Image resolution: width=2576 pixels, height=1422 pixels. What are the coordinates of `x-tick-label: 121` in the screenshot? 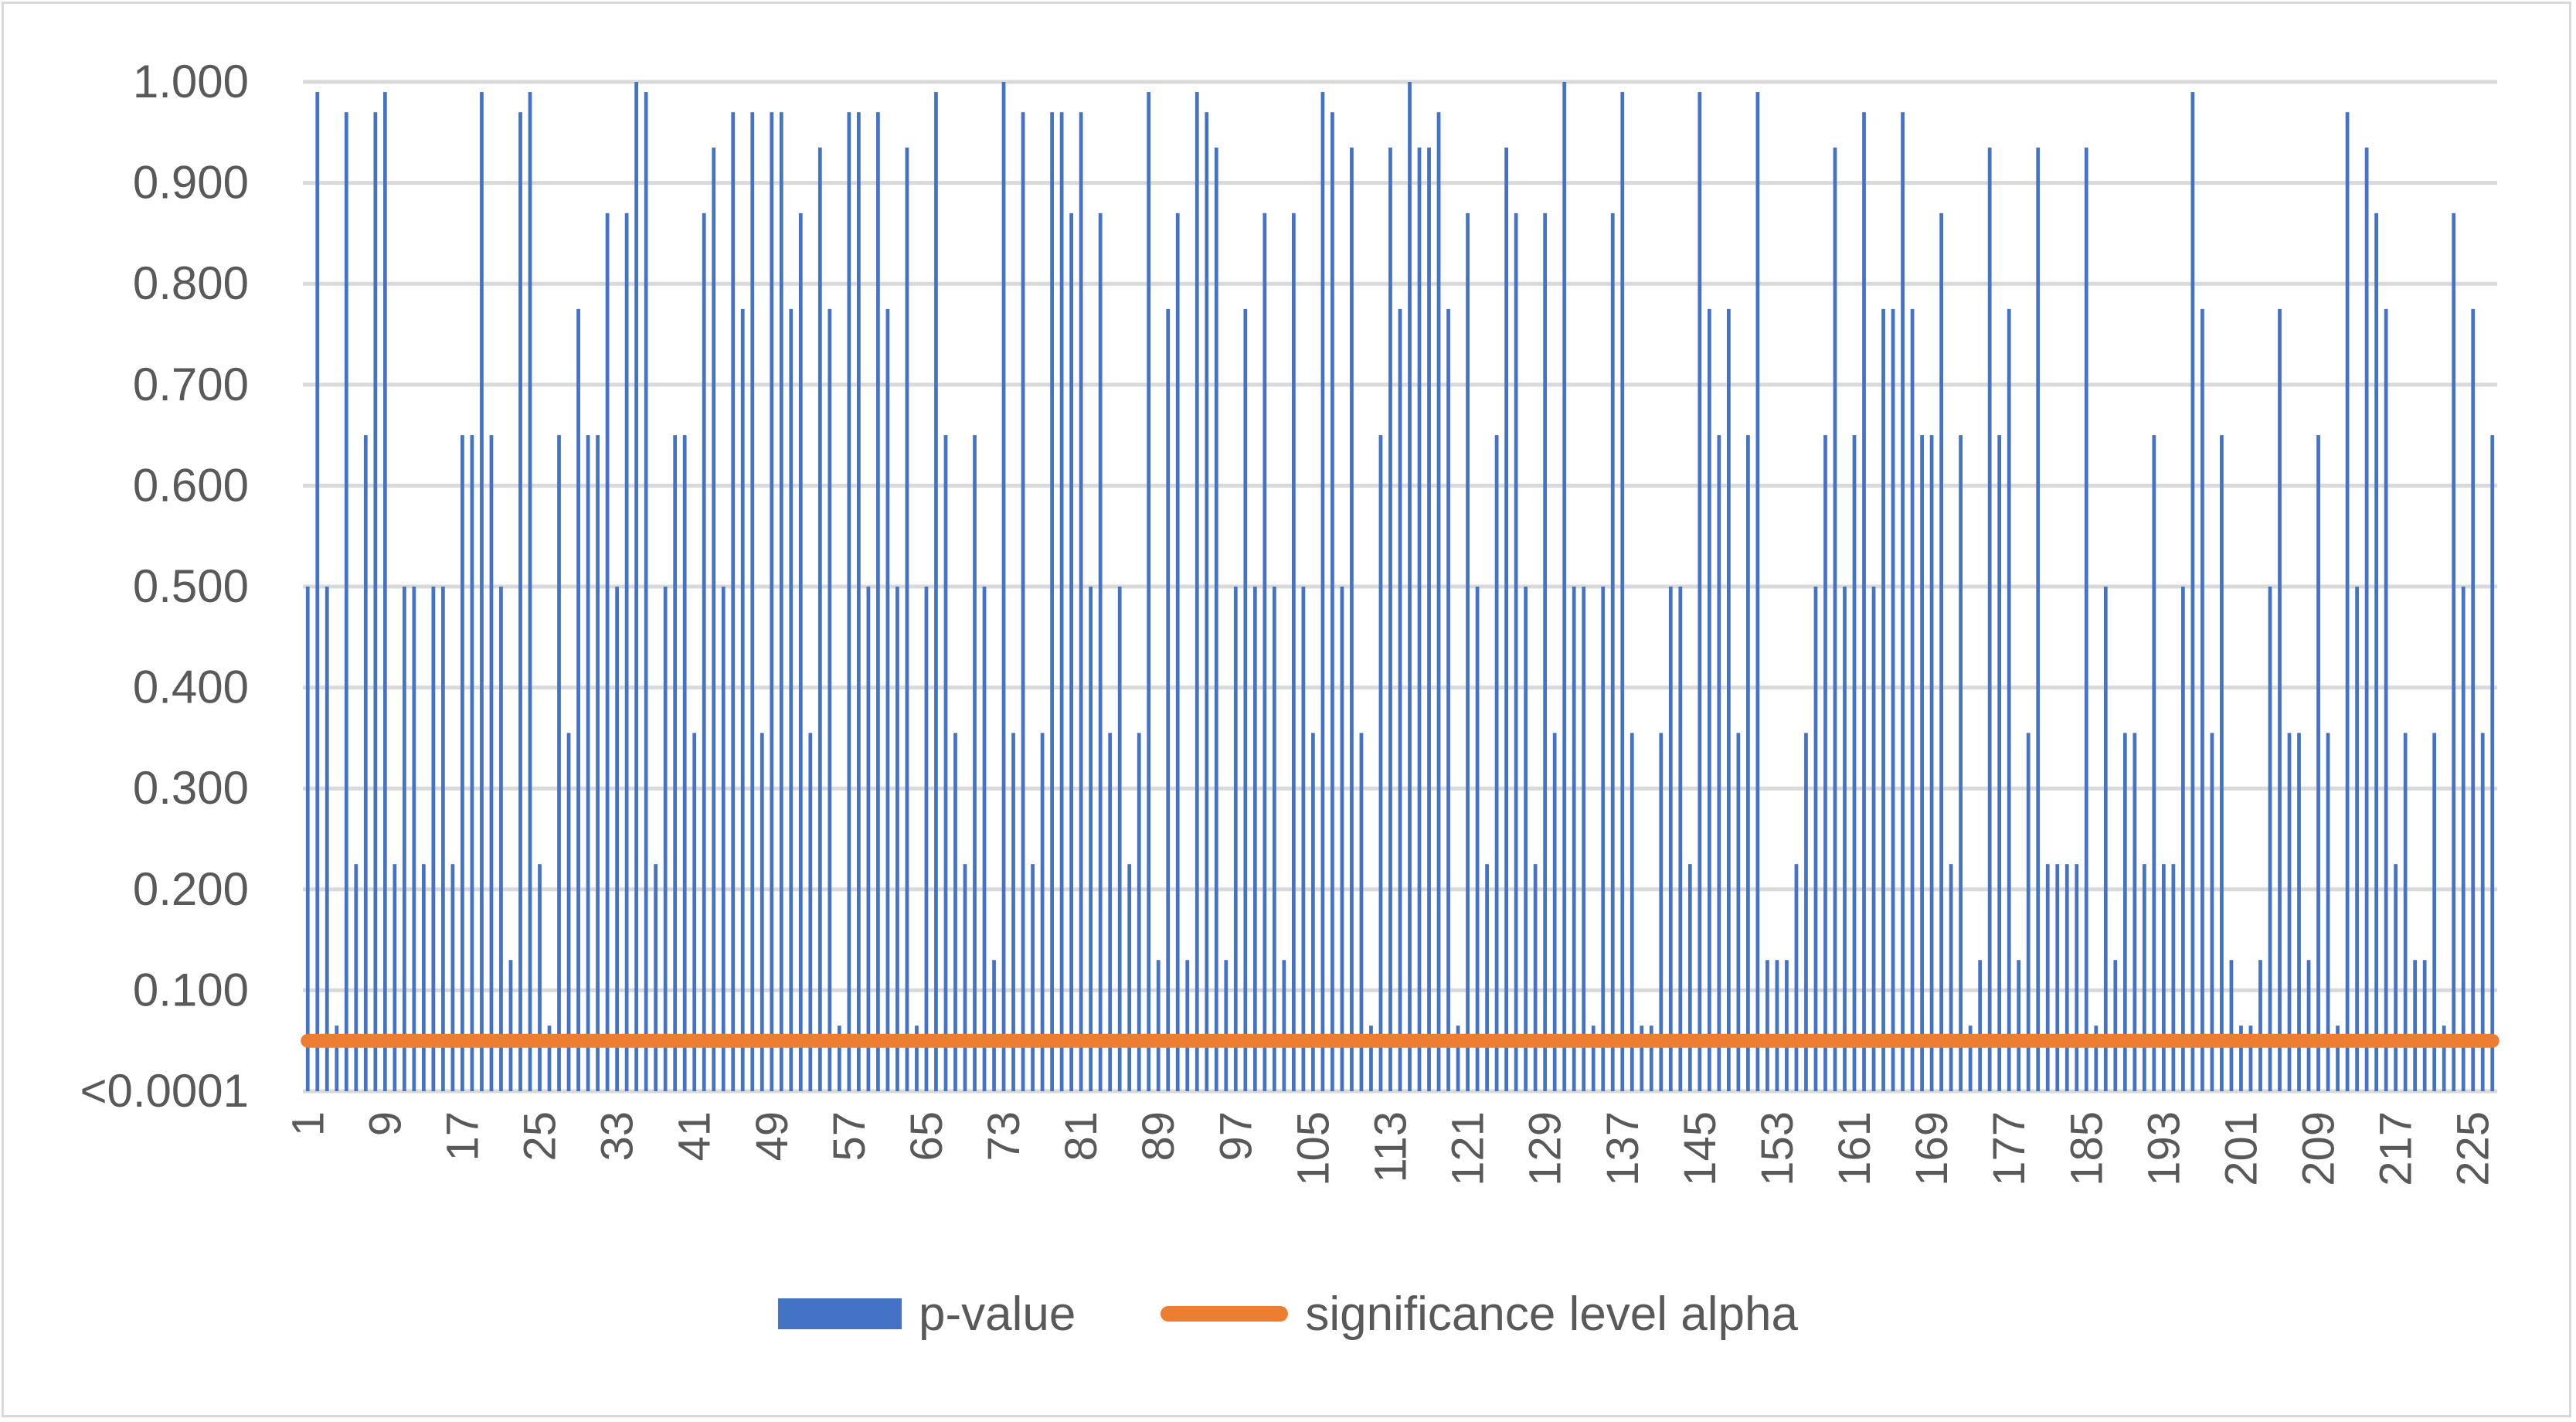 It's located at (1468, 1149).